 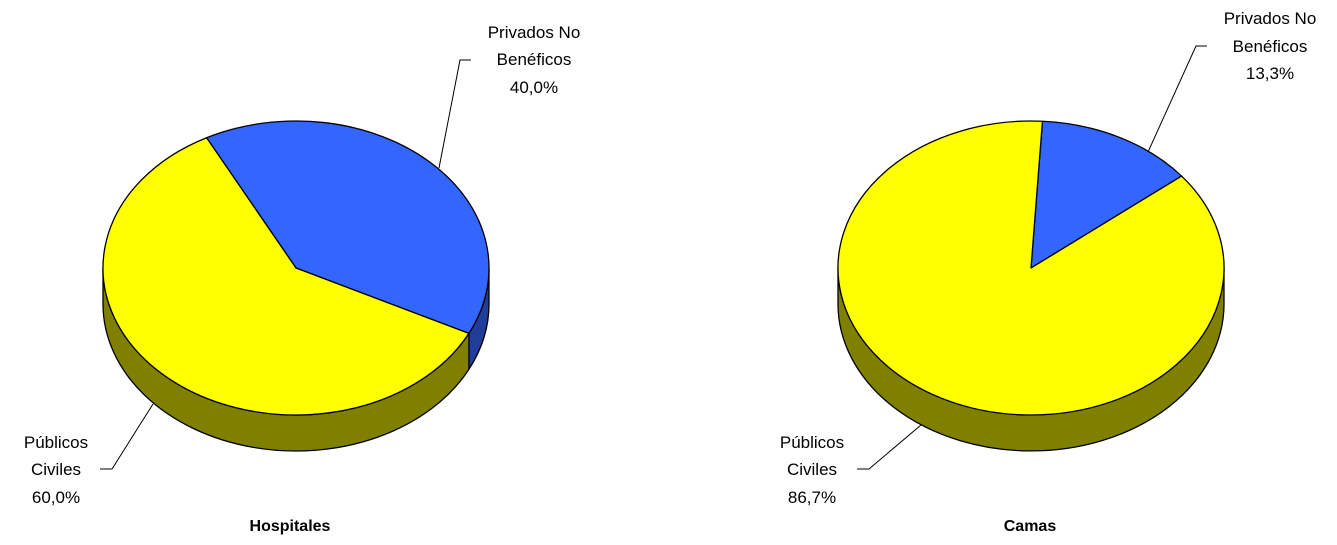 What do you see at coordinates (812, 497) in the screenshot?
I see `slice-percent-label: 86,7%` at bounding box center [812, 497].